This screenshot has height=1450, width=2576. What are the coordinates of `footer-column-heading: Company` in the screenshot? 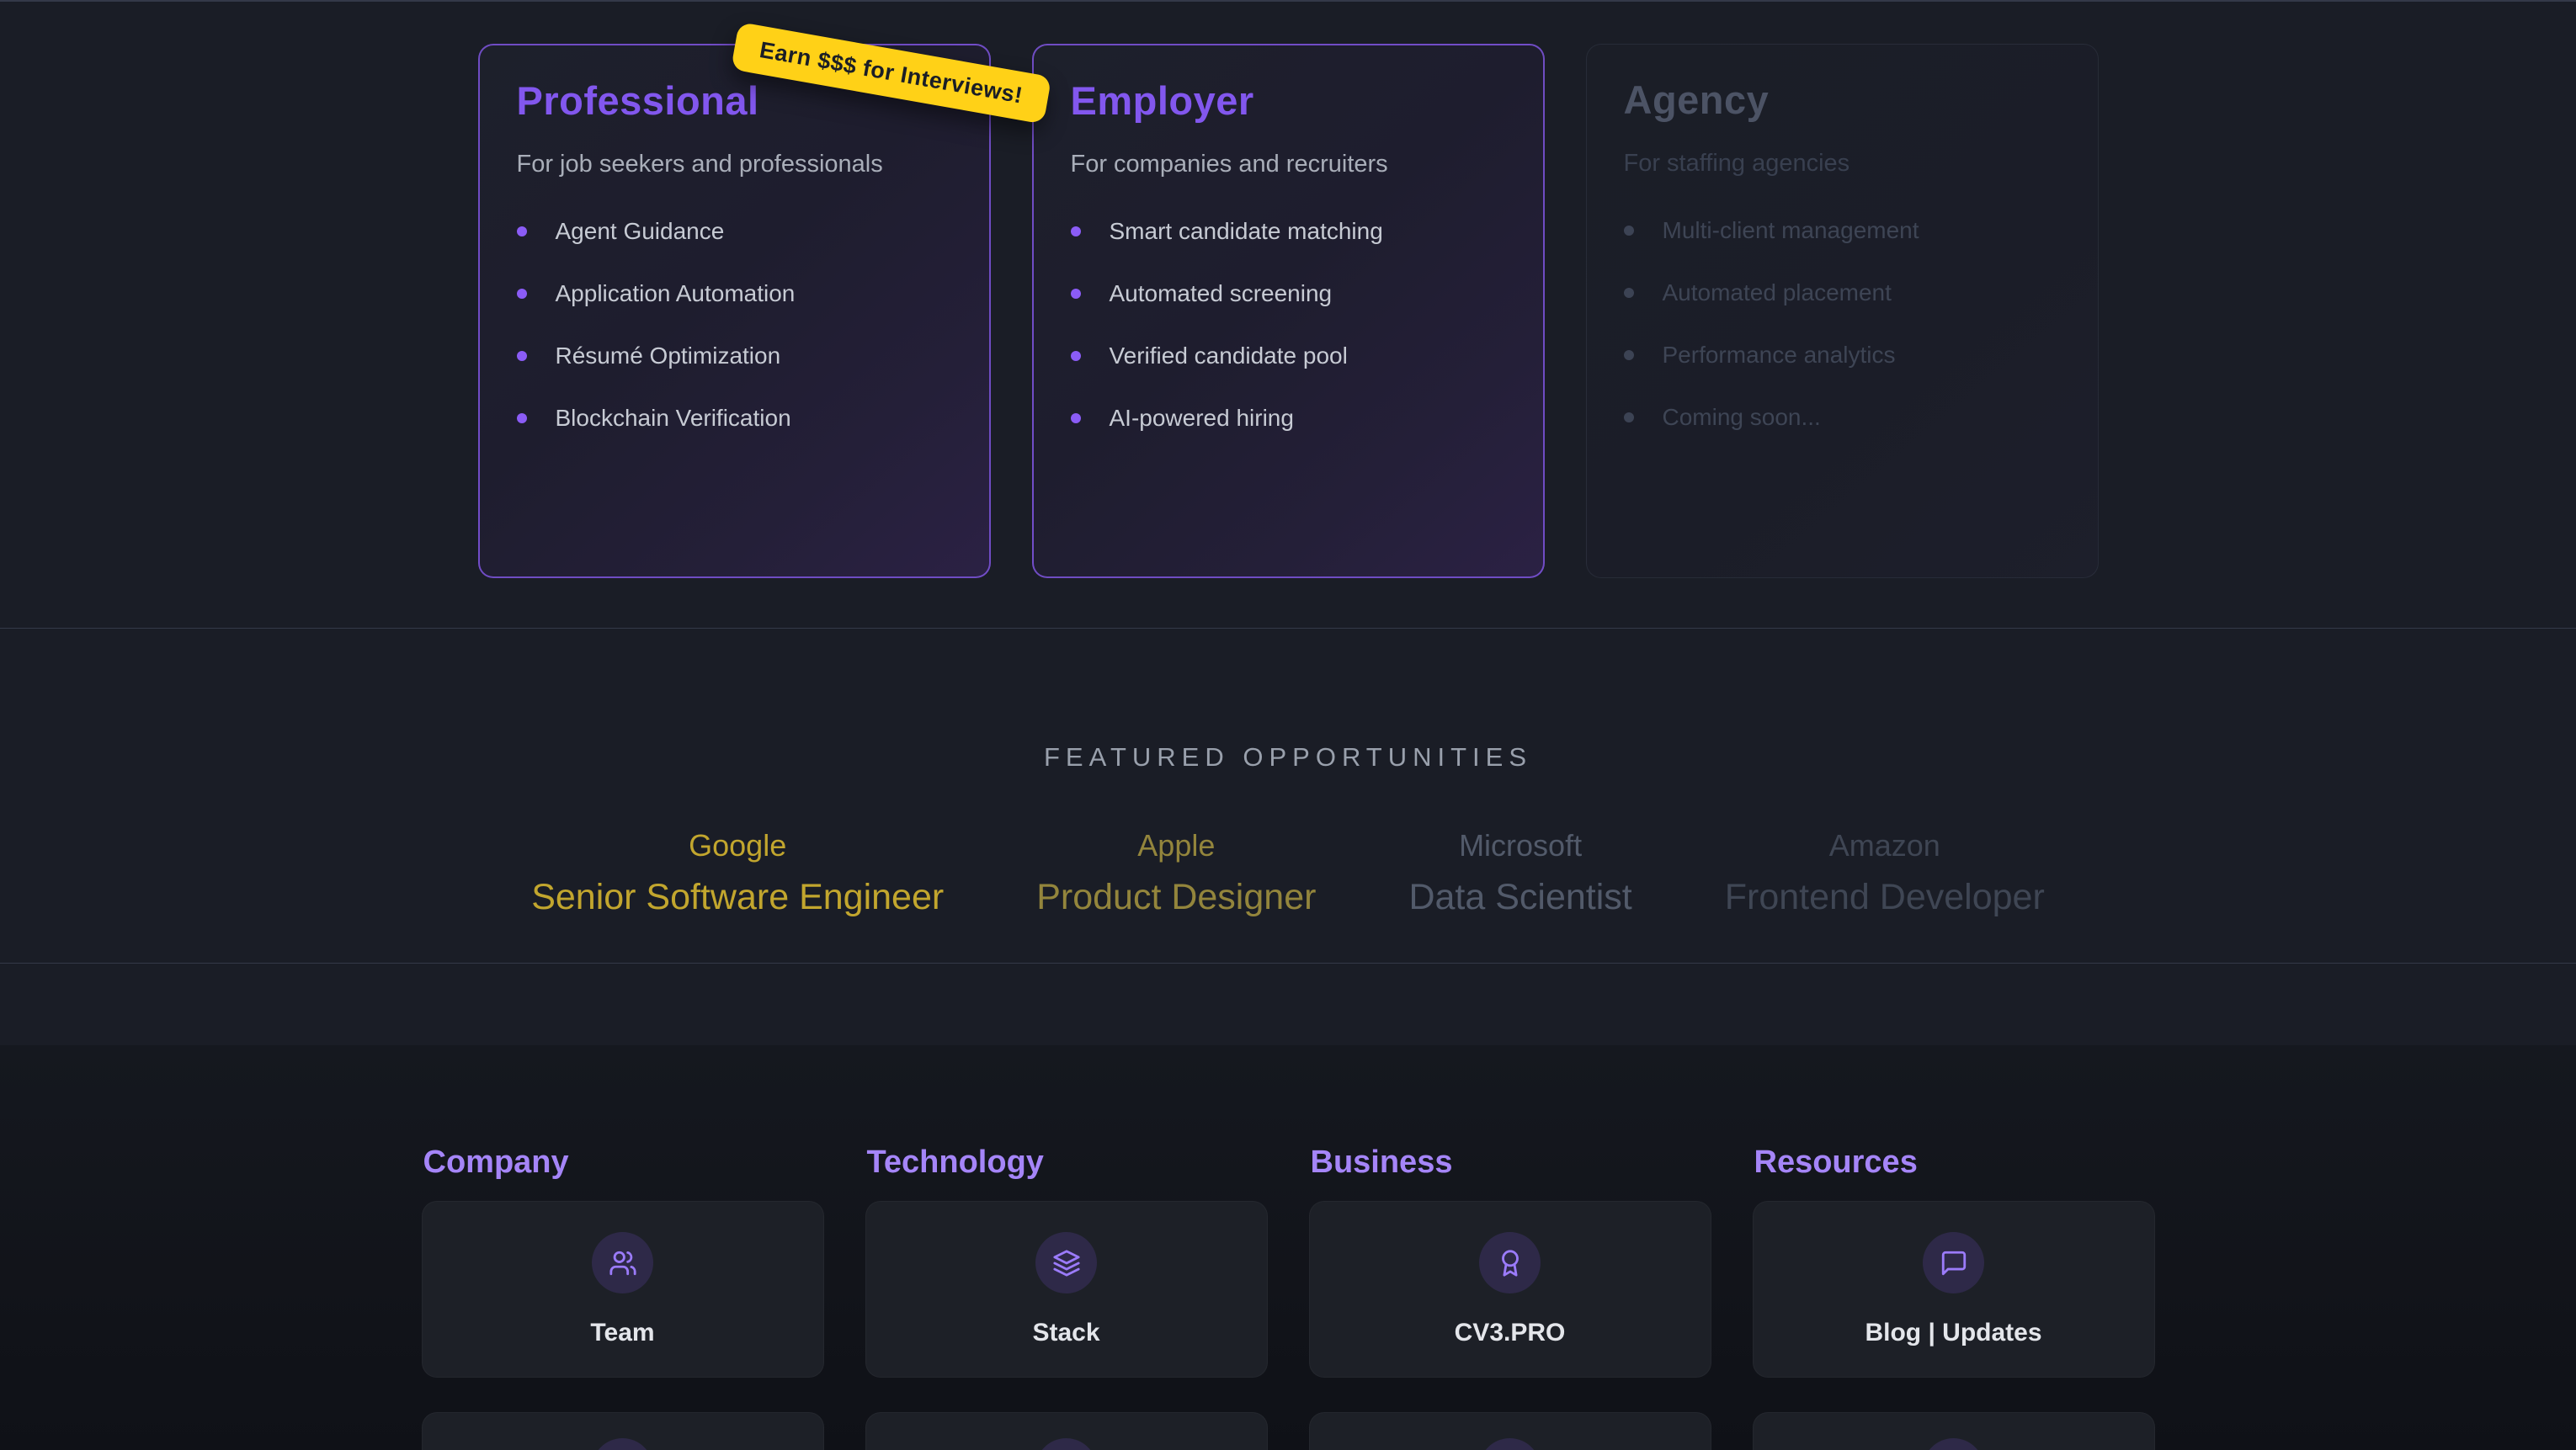 It's located at (496, 1162).